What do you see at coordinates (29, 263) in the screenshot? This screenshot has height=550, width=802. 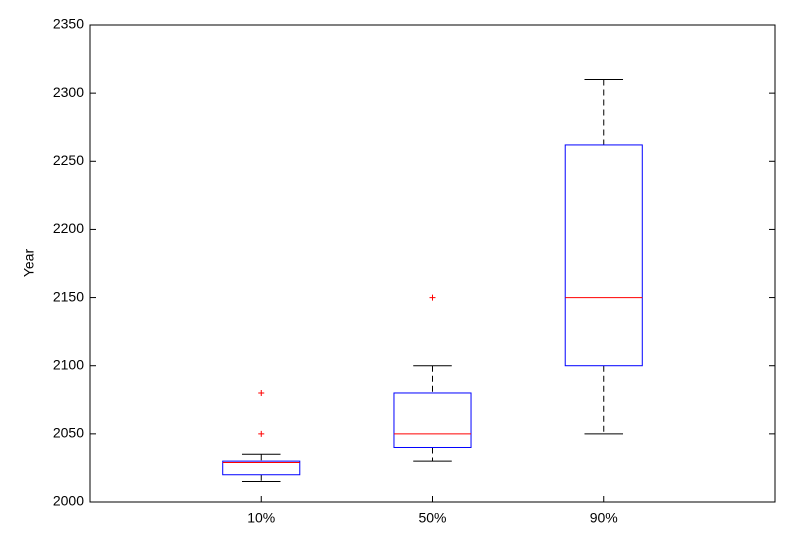 I see `y-axis-label: Year` at bounding box center [29, 263].